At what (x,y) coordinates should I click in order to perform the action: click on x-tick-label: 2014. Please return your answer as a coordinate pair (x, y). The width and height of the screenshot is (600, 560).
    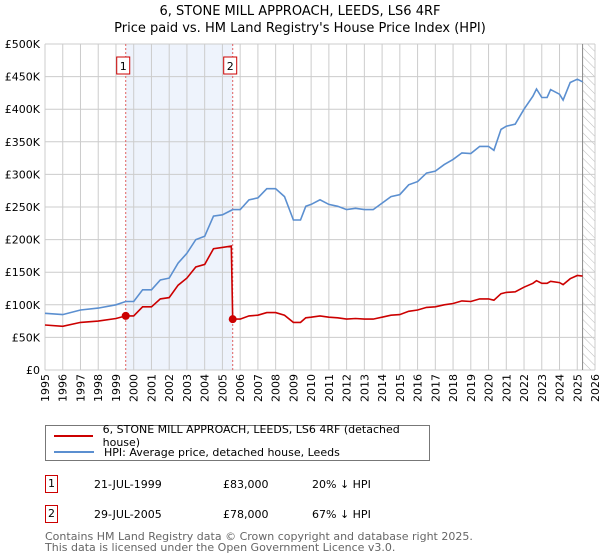
    Looking at the image, I should click on (382, 388).